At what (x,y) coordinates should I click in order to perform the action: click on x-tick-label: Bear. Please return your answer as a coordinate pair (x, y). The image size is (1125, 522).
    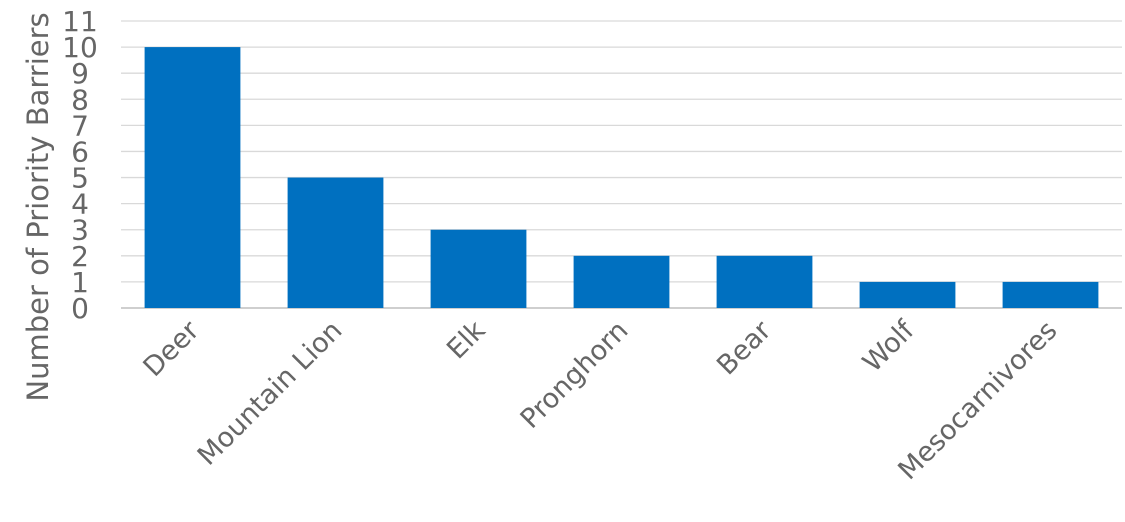
    Looking at the image, I should click on (744, 347).